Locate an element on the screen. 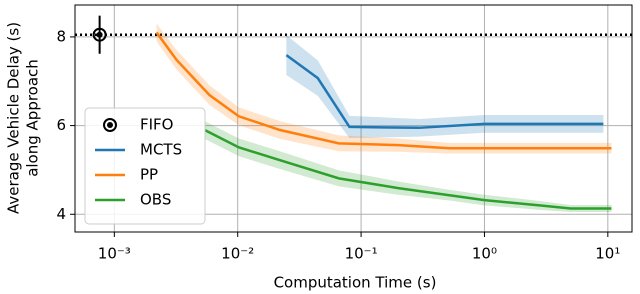  y-tick-label: 4 is located at coordinates (61, 214).